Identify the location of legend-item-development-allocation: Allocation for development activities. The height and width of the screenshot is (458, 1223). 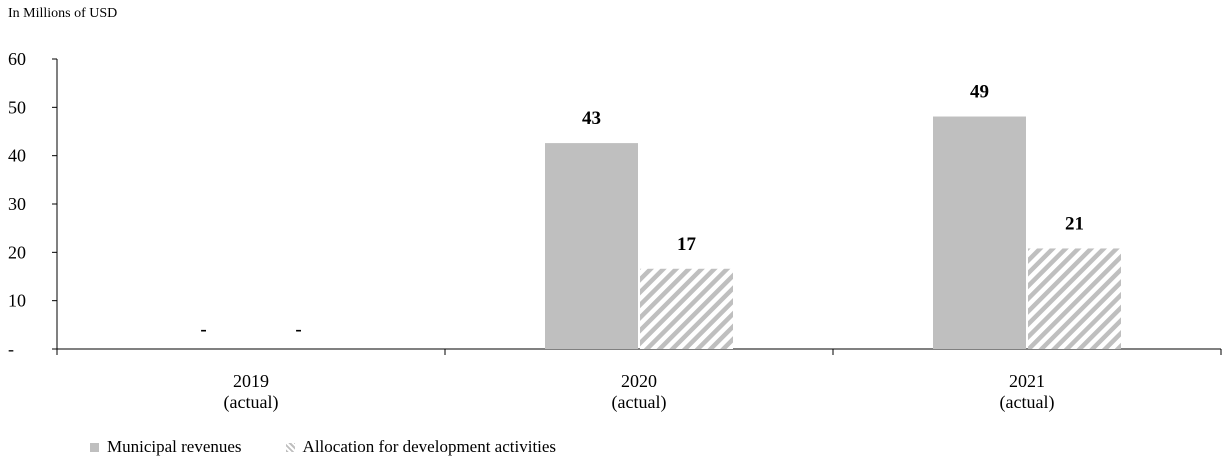
(421, 447).